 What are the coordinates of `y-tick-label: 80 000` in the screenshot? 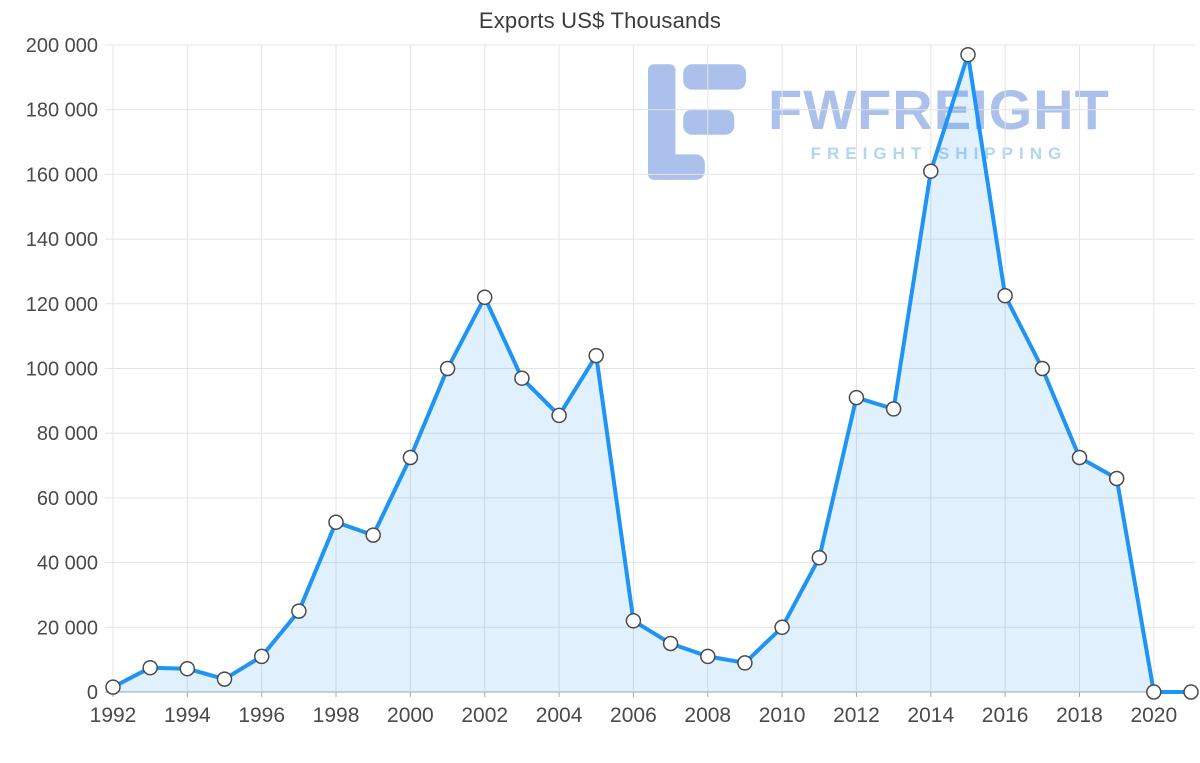 It's located at (67, 434).